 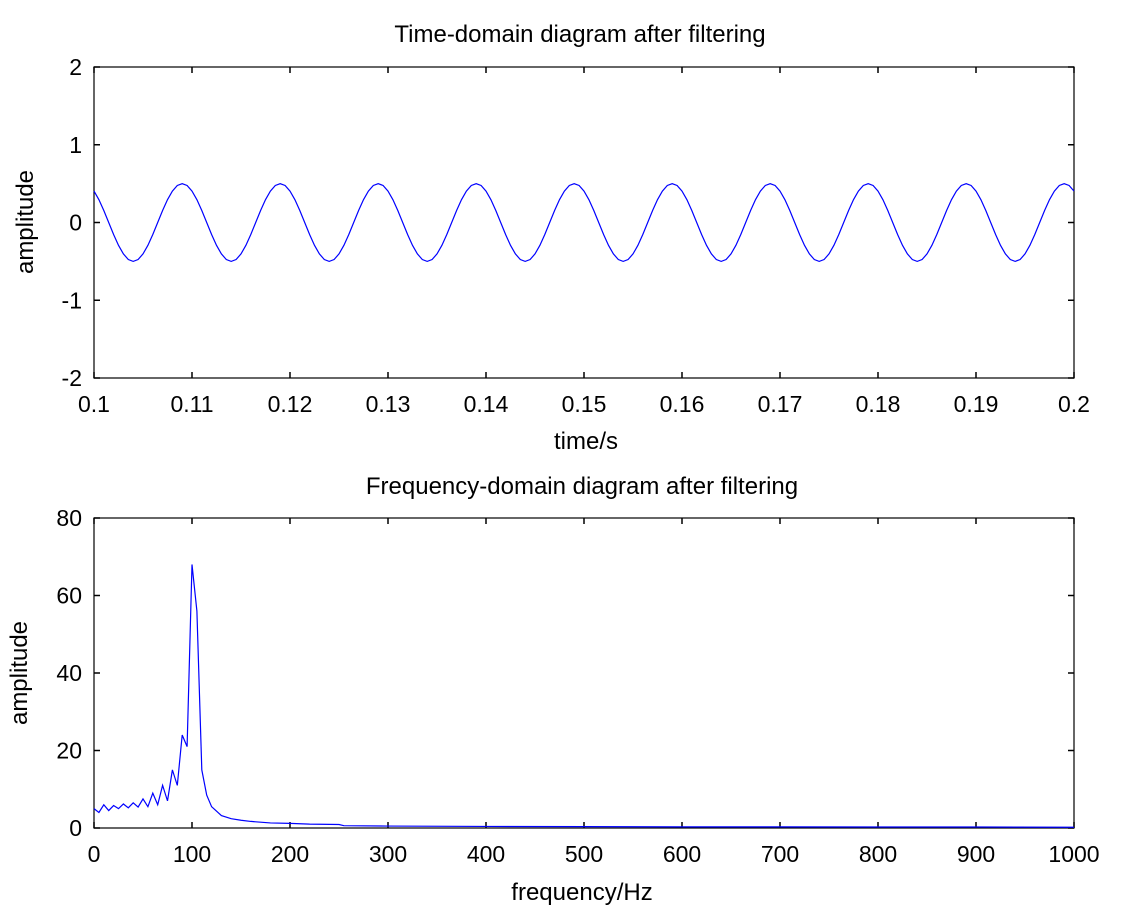 I want to click on frequency-domain-x-tick-label: 0, so click(x=94, y=854).